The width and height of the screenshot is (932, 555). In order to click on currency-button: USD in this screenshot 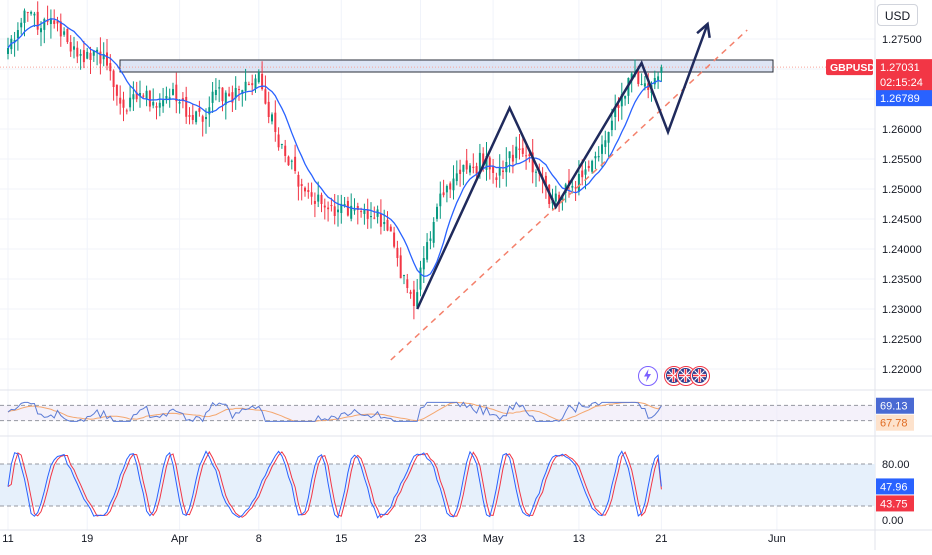, I will do `click(897, 15)`.